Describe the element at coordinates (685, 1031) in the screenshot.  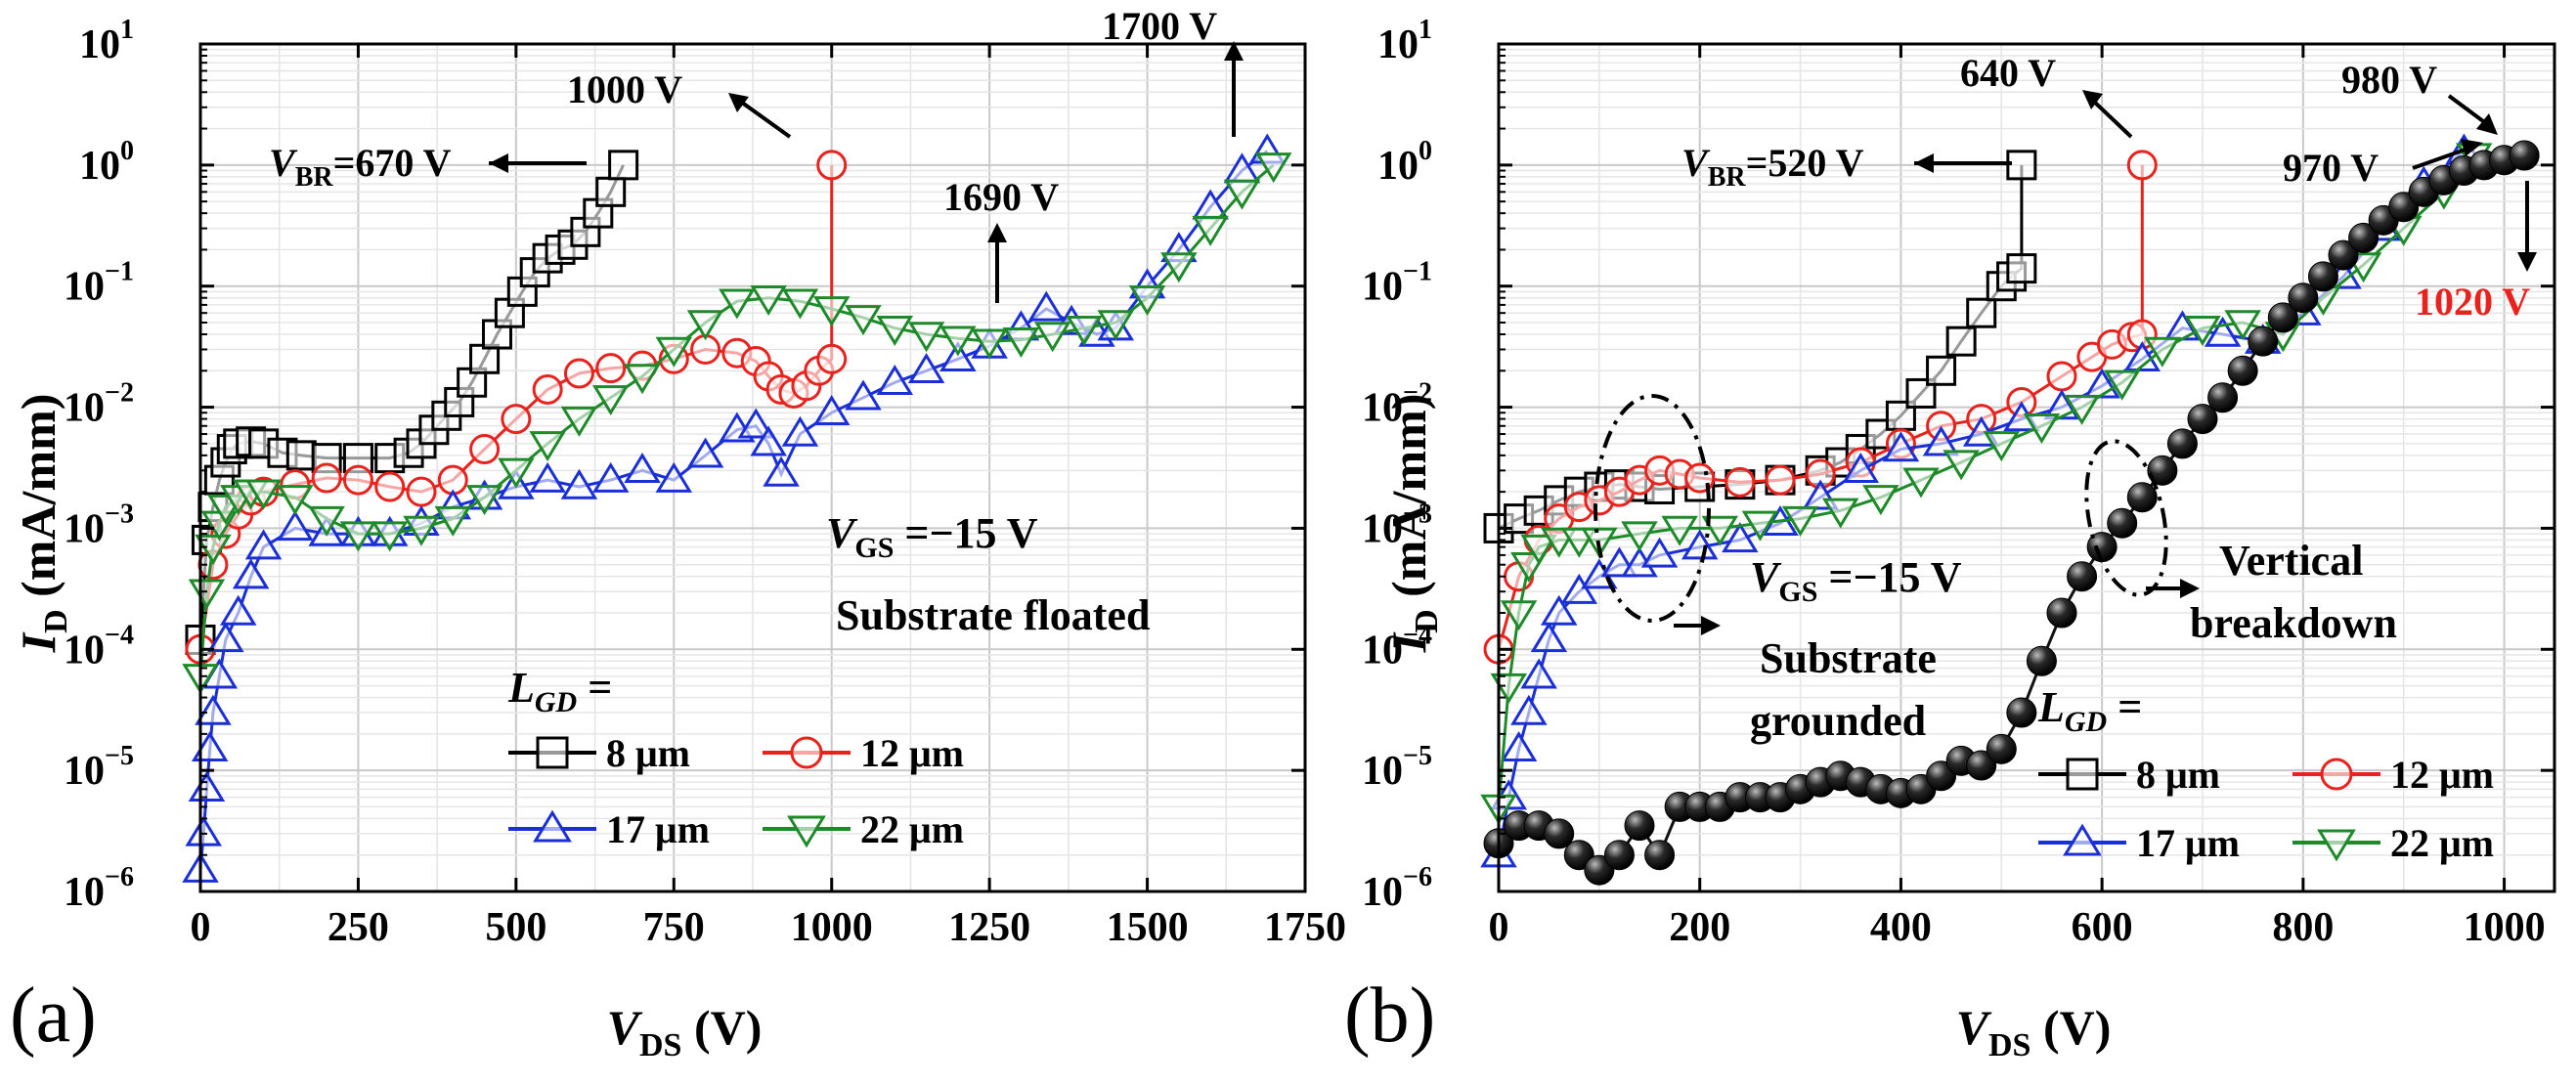
I see `panel-a-x-axis-title: VDS (V)` at that location.